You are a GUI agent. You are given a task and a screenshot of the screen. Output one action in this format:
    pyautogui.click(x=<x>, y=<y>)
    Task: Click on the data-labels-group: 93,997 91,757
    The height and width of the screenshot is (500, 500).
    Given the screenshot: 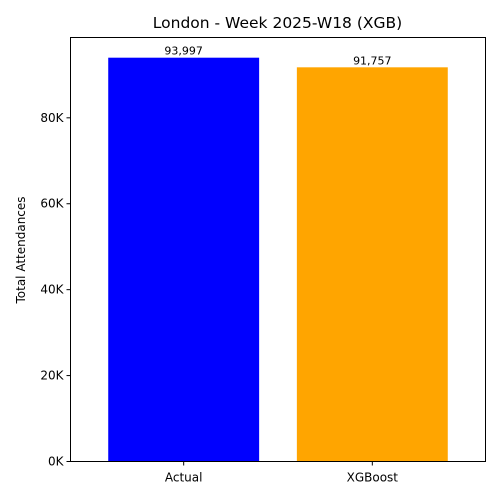 What is the action you would take?
    pyautogui.click(x=277, y=56)
    